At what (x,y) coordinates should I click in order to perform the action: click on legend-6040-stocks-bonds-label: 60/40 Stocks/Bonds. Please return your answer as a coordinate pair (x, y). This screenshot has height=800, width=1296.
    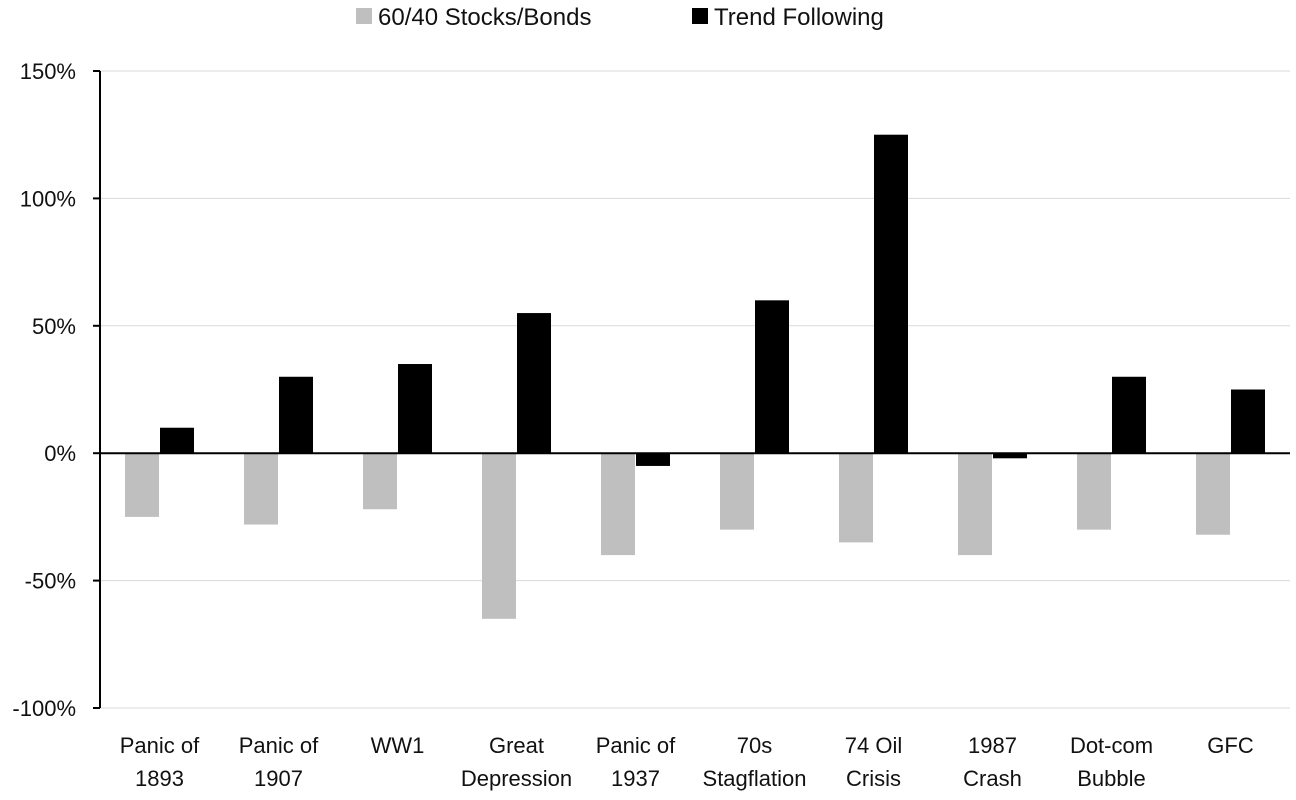
    Looking at the image, I should click on (484, 17).